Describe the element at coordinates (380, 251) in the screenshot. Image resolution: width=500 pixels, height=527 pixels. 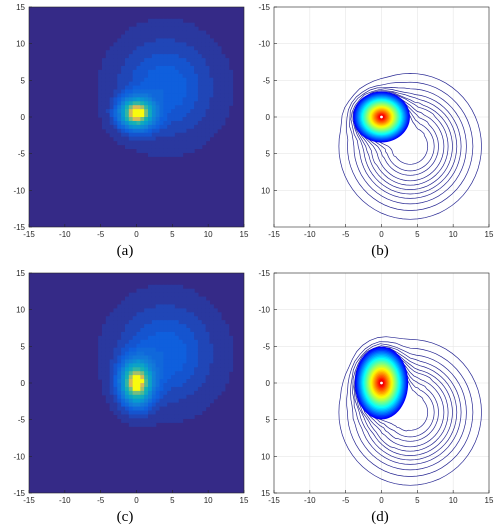
I see `caption-b: (b)` at that location.